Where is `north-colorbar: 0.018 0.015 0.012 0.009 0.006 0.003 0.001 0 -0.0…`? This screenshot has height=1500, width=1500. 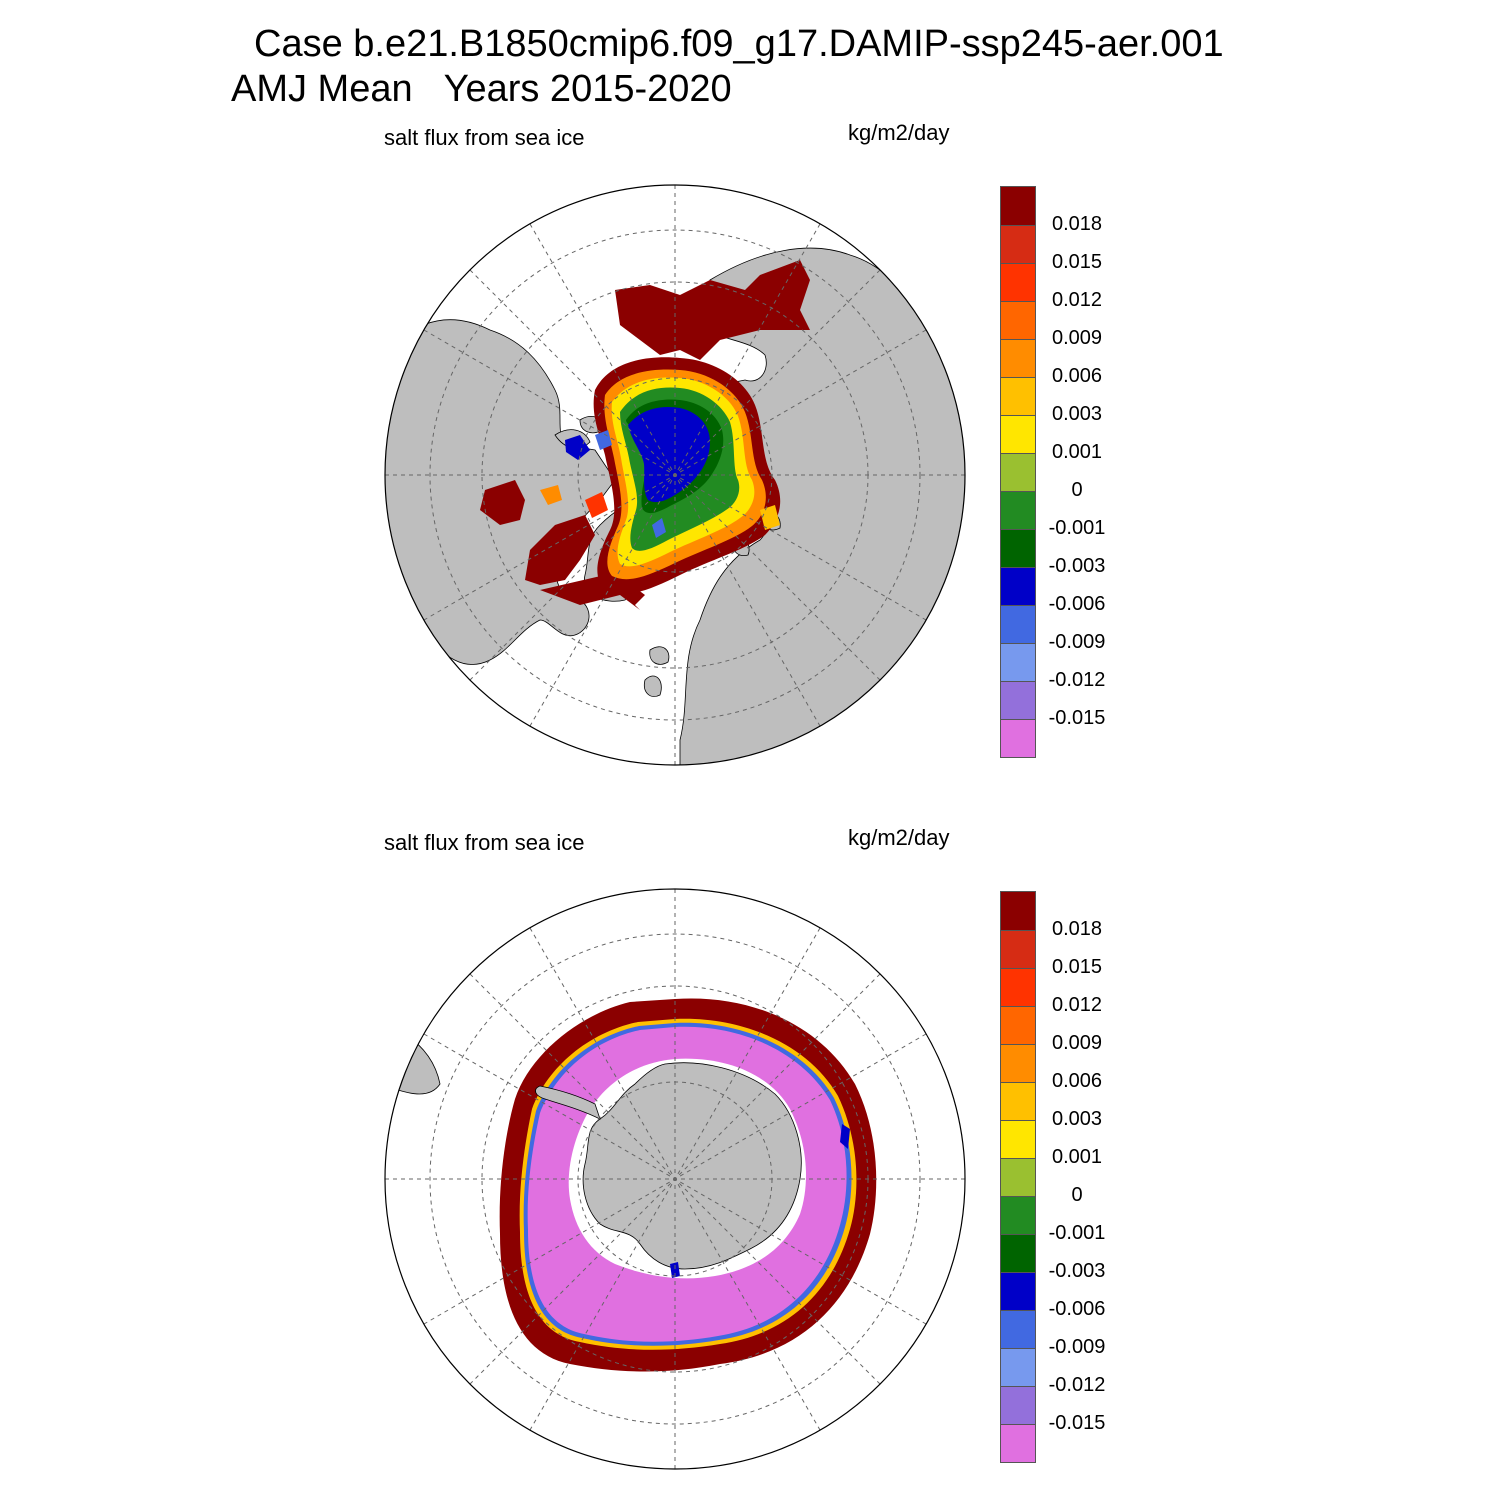 north-colorbar: 0.018 0.015 0.012 0.009 0.006 0.003 0.001 0 -0.0… is located at coordinates (1052, 472).